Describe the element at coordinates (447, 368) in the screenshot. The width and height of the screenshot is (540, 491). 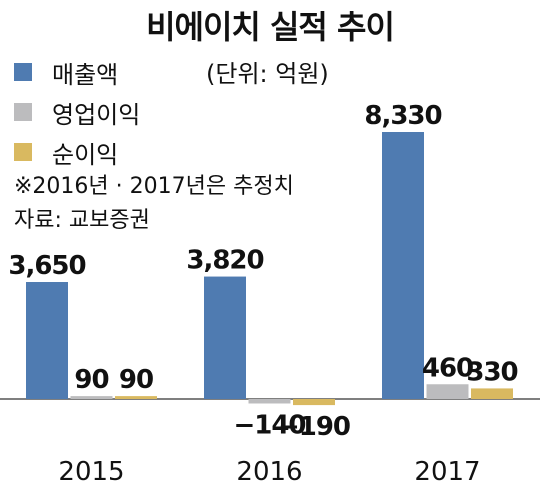
I see `data-label-operating-profit-2017: 460` at that location.